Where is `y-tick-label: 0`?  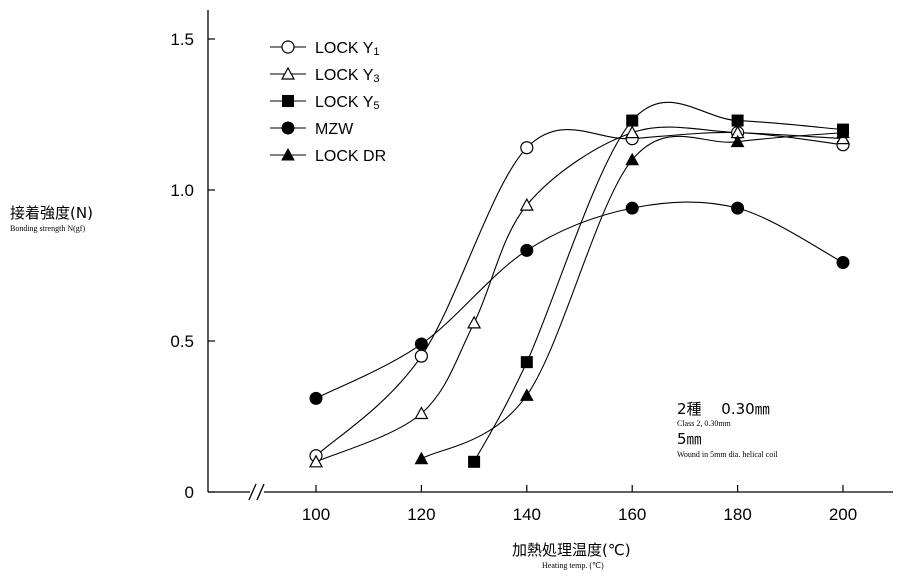 y-tick-label: 0 is located at coordinates (189, 492).